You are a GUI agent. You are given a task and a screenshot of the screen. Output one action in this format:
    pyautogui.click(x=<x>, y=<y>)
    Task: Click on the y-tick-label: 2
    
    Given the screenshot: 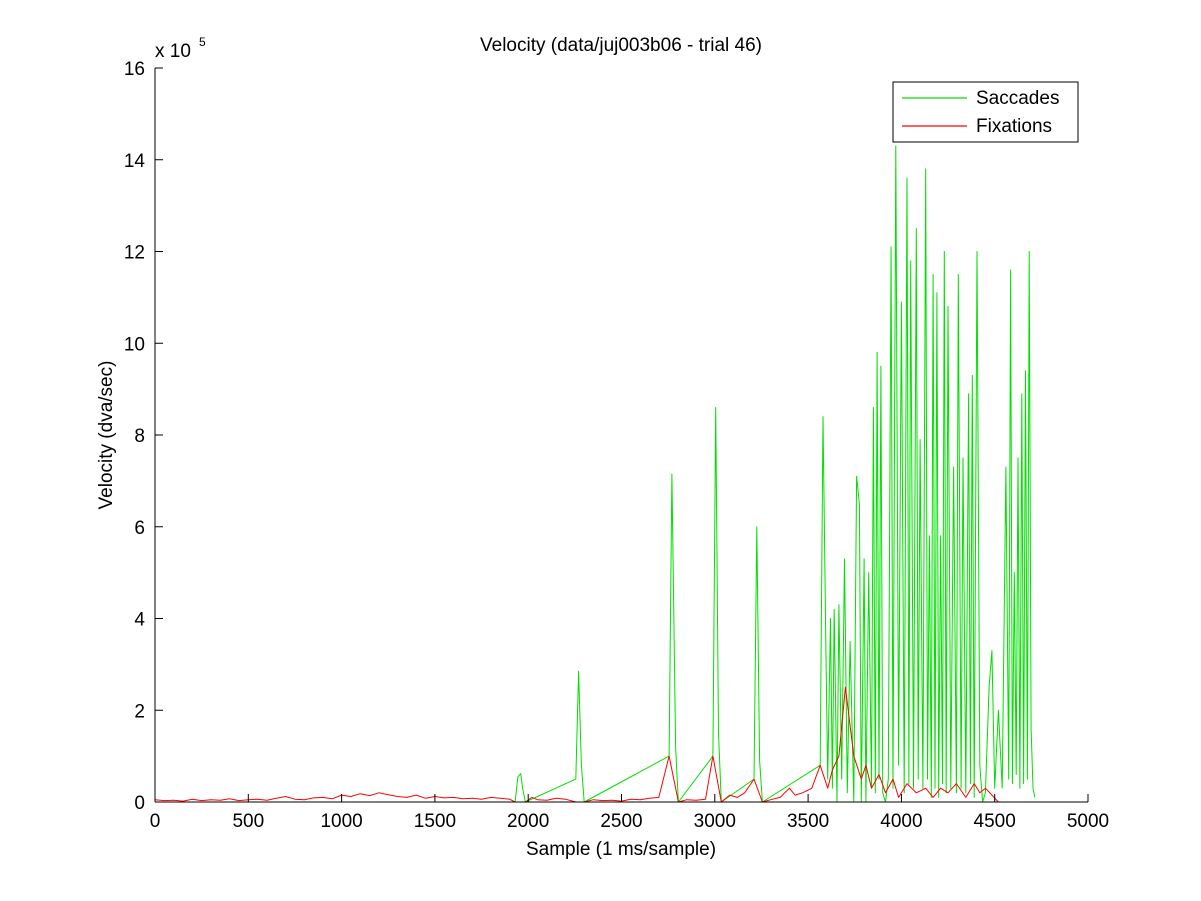 What is the action you would take?
    pyautogui.click(x=139, y=711)
    